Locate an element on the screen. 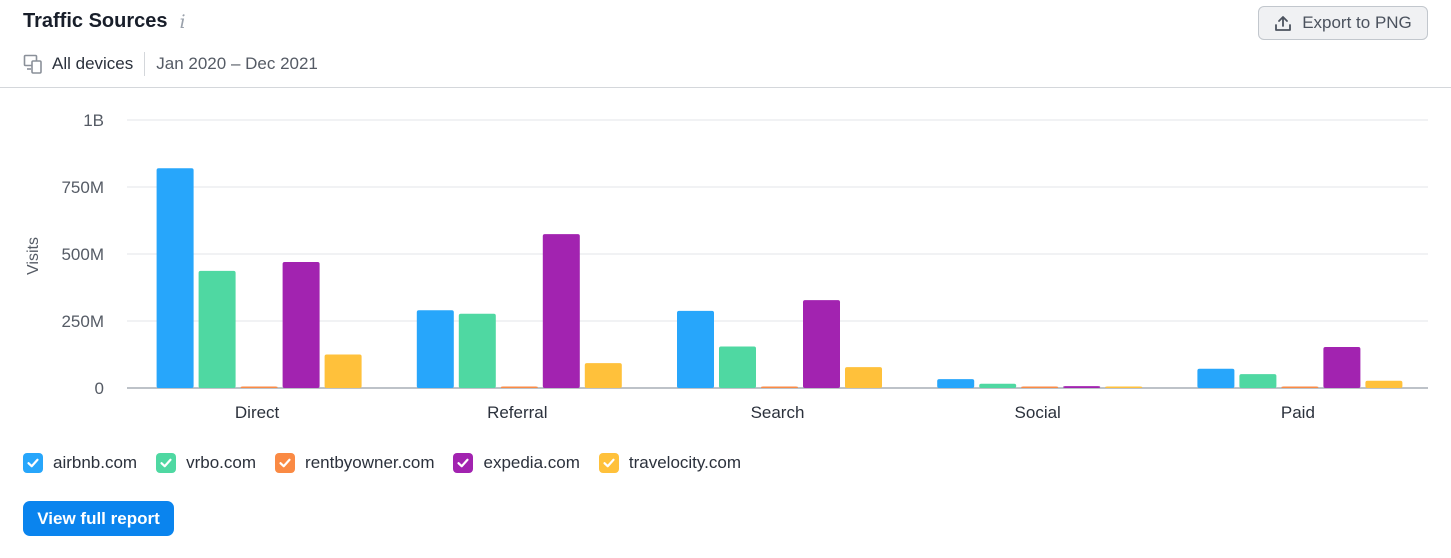 This screenshot has height=558, width=1451. y-tick-label: 750M is located at coordinates (82, 187).